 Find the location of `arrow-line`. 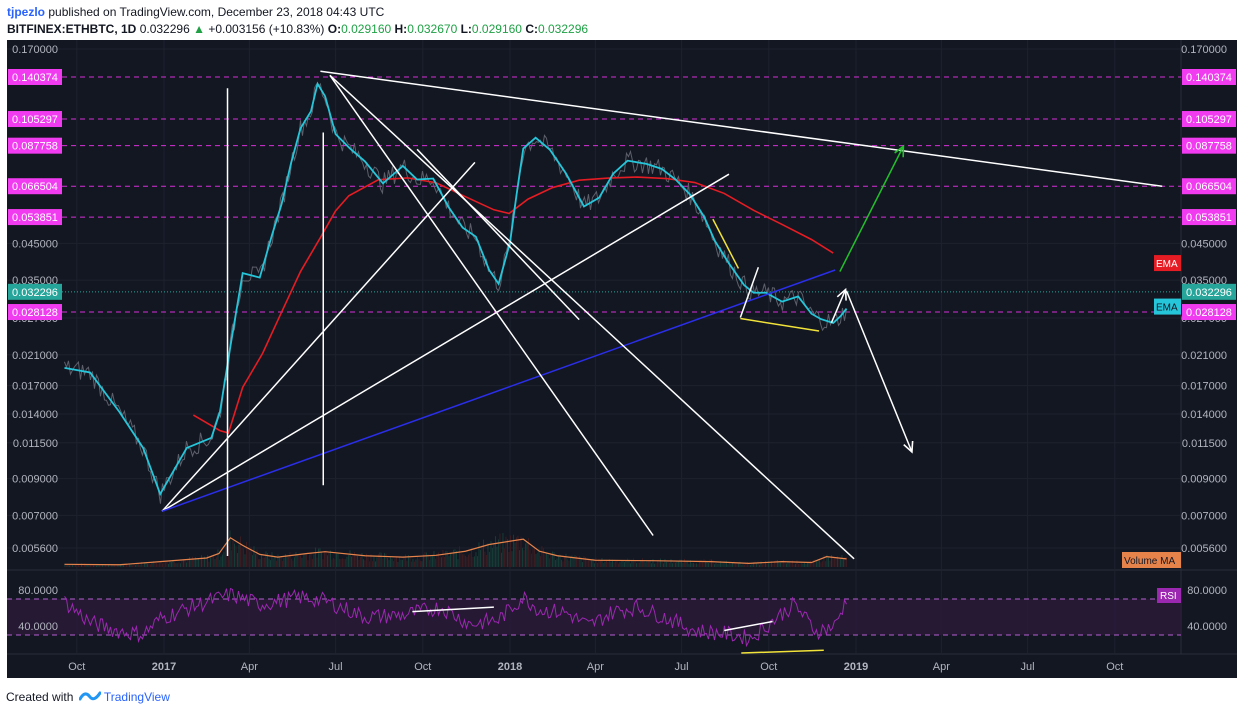

arrow-line is located at coordinates (872, 208).